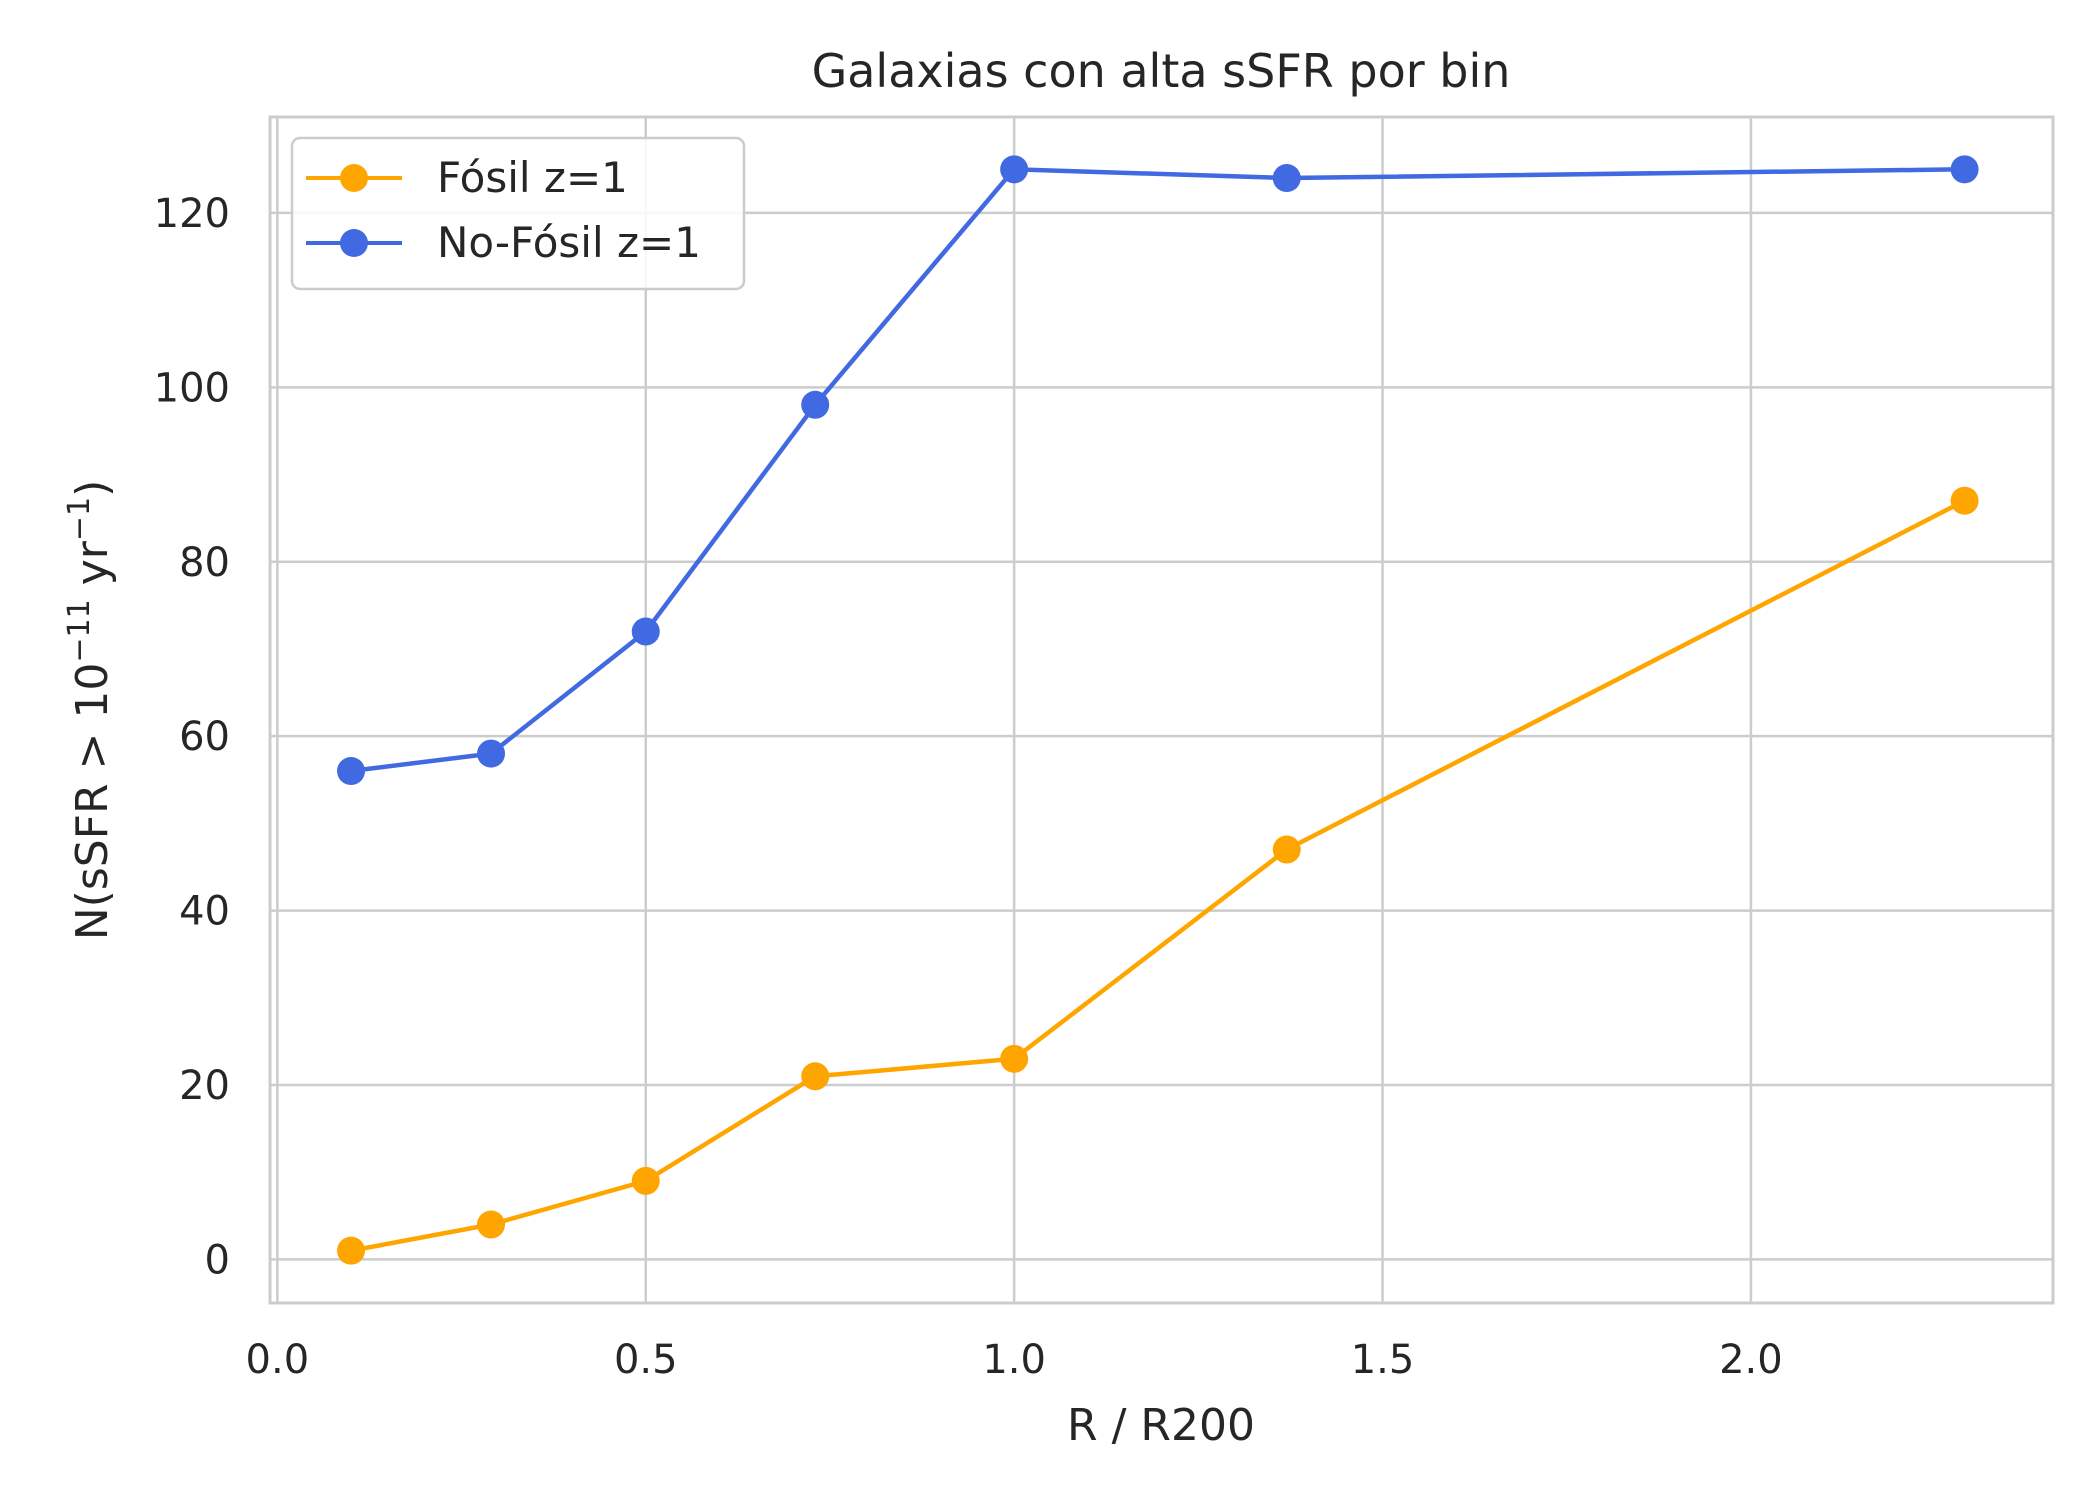 The width and height of the screenshot is (2100, 1500). I want to click on legend: Fósil z=1 No-Fósil z=1, so click(518, 213).